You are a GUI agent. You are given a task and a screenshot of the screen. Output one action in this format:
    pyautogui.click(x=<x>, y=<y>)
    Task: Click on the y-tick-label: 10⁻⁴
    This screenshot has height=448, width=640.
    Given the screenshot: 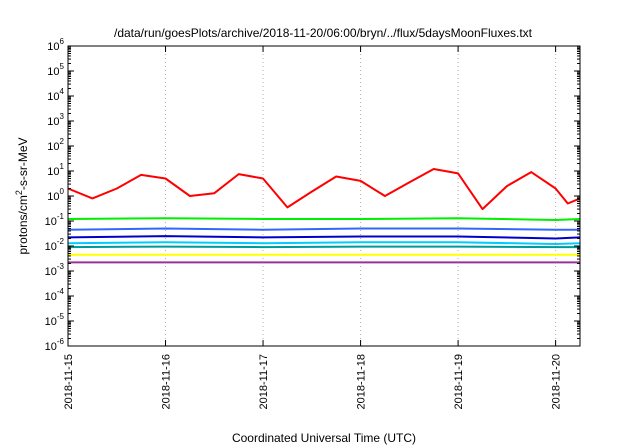 What is the action you would take?
    pyautogui.click(x=55, y=295)
    